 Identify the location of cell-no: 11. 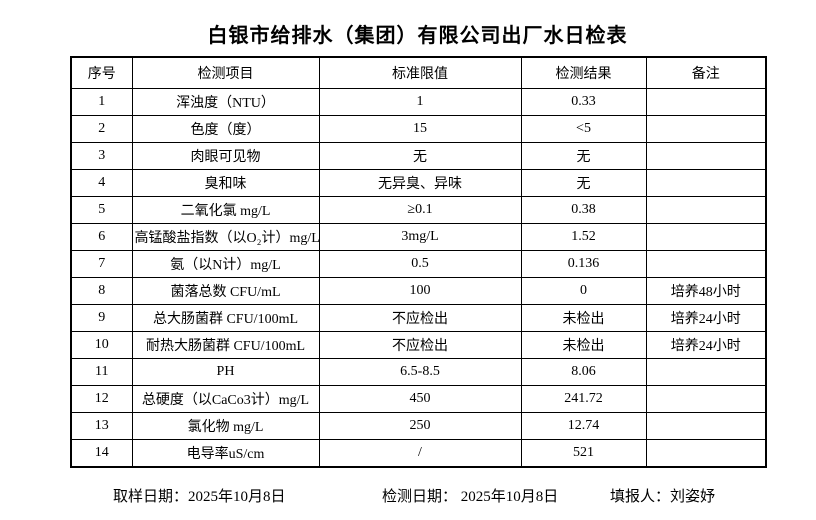
(101, 372).